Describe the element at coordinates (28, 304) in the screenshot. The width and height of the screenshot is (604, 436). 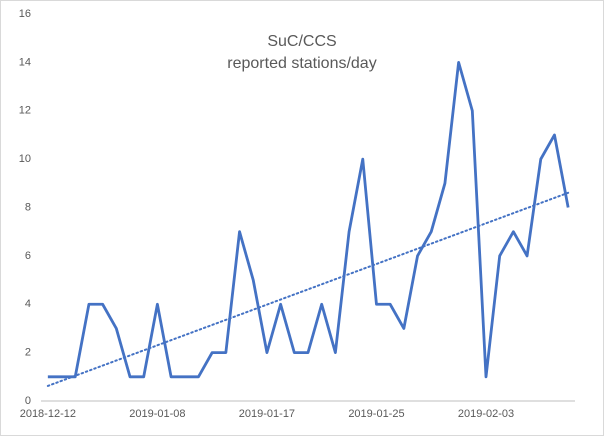
I see `y-tick-label: 4` at that location.